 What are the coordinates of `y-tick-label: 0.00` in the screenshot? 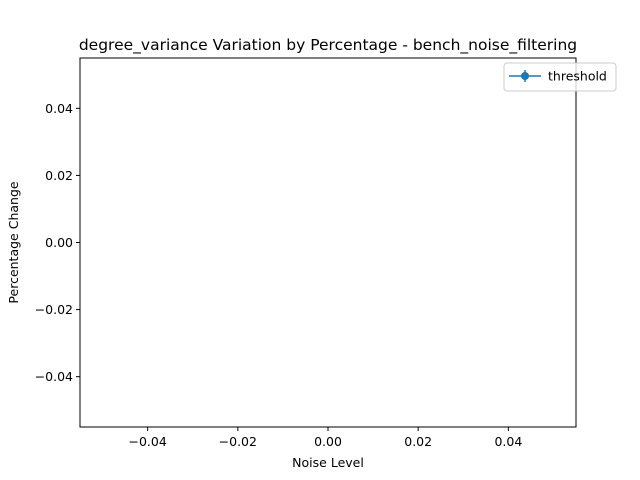 It's located at (59, 242).